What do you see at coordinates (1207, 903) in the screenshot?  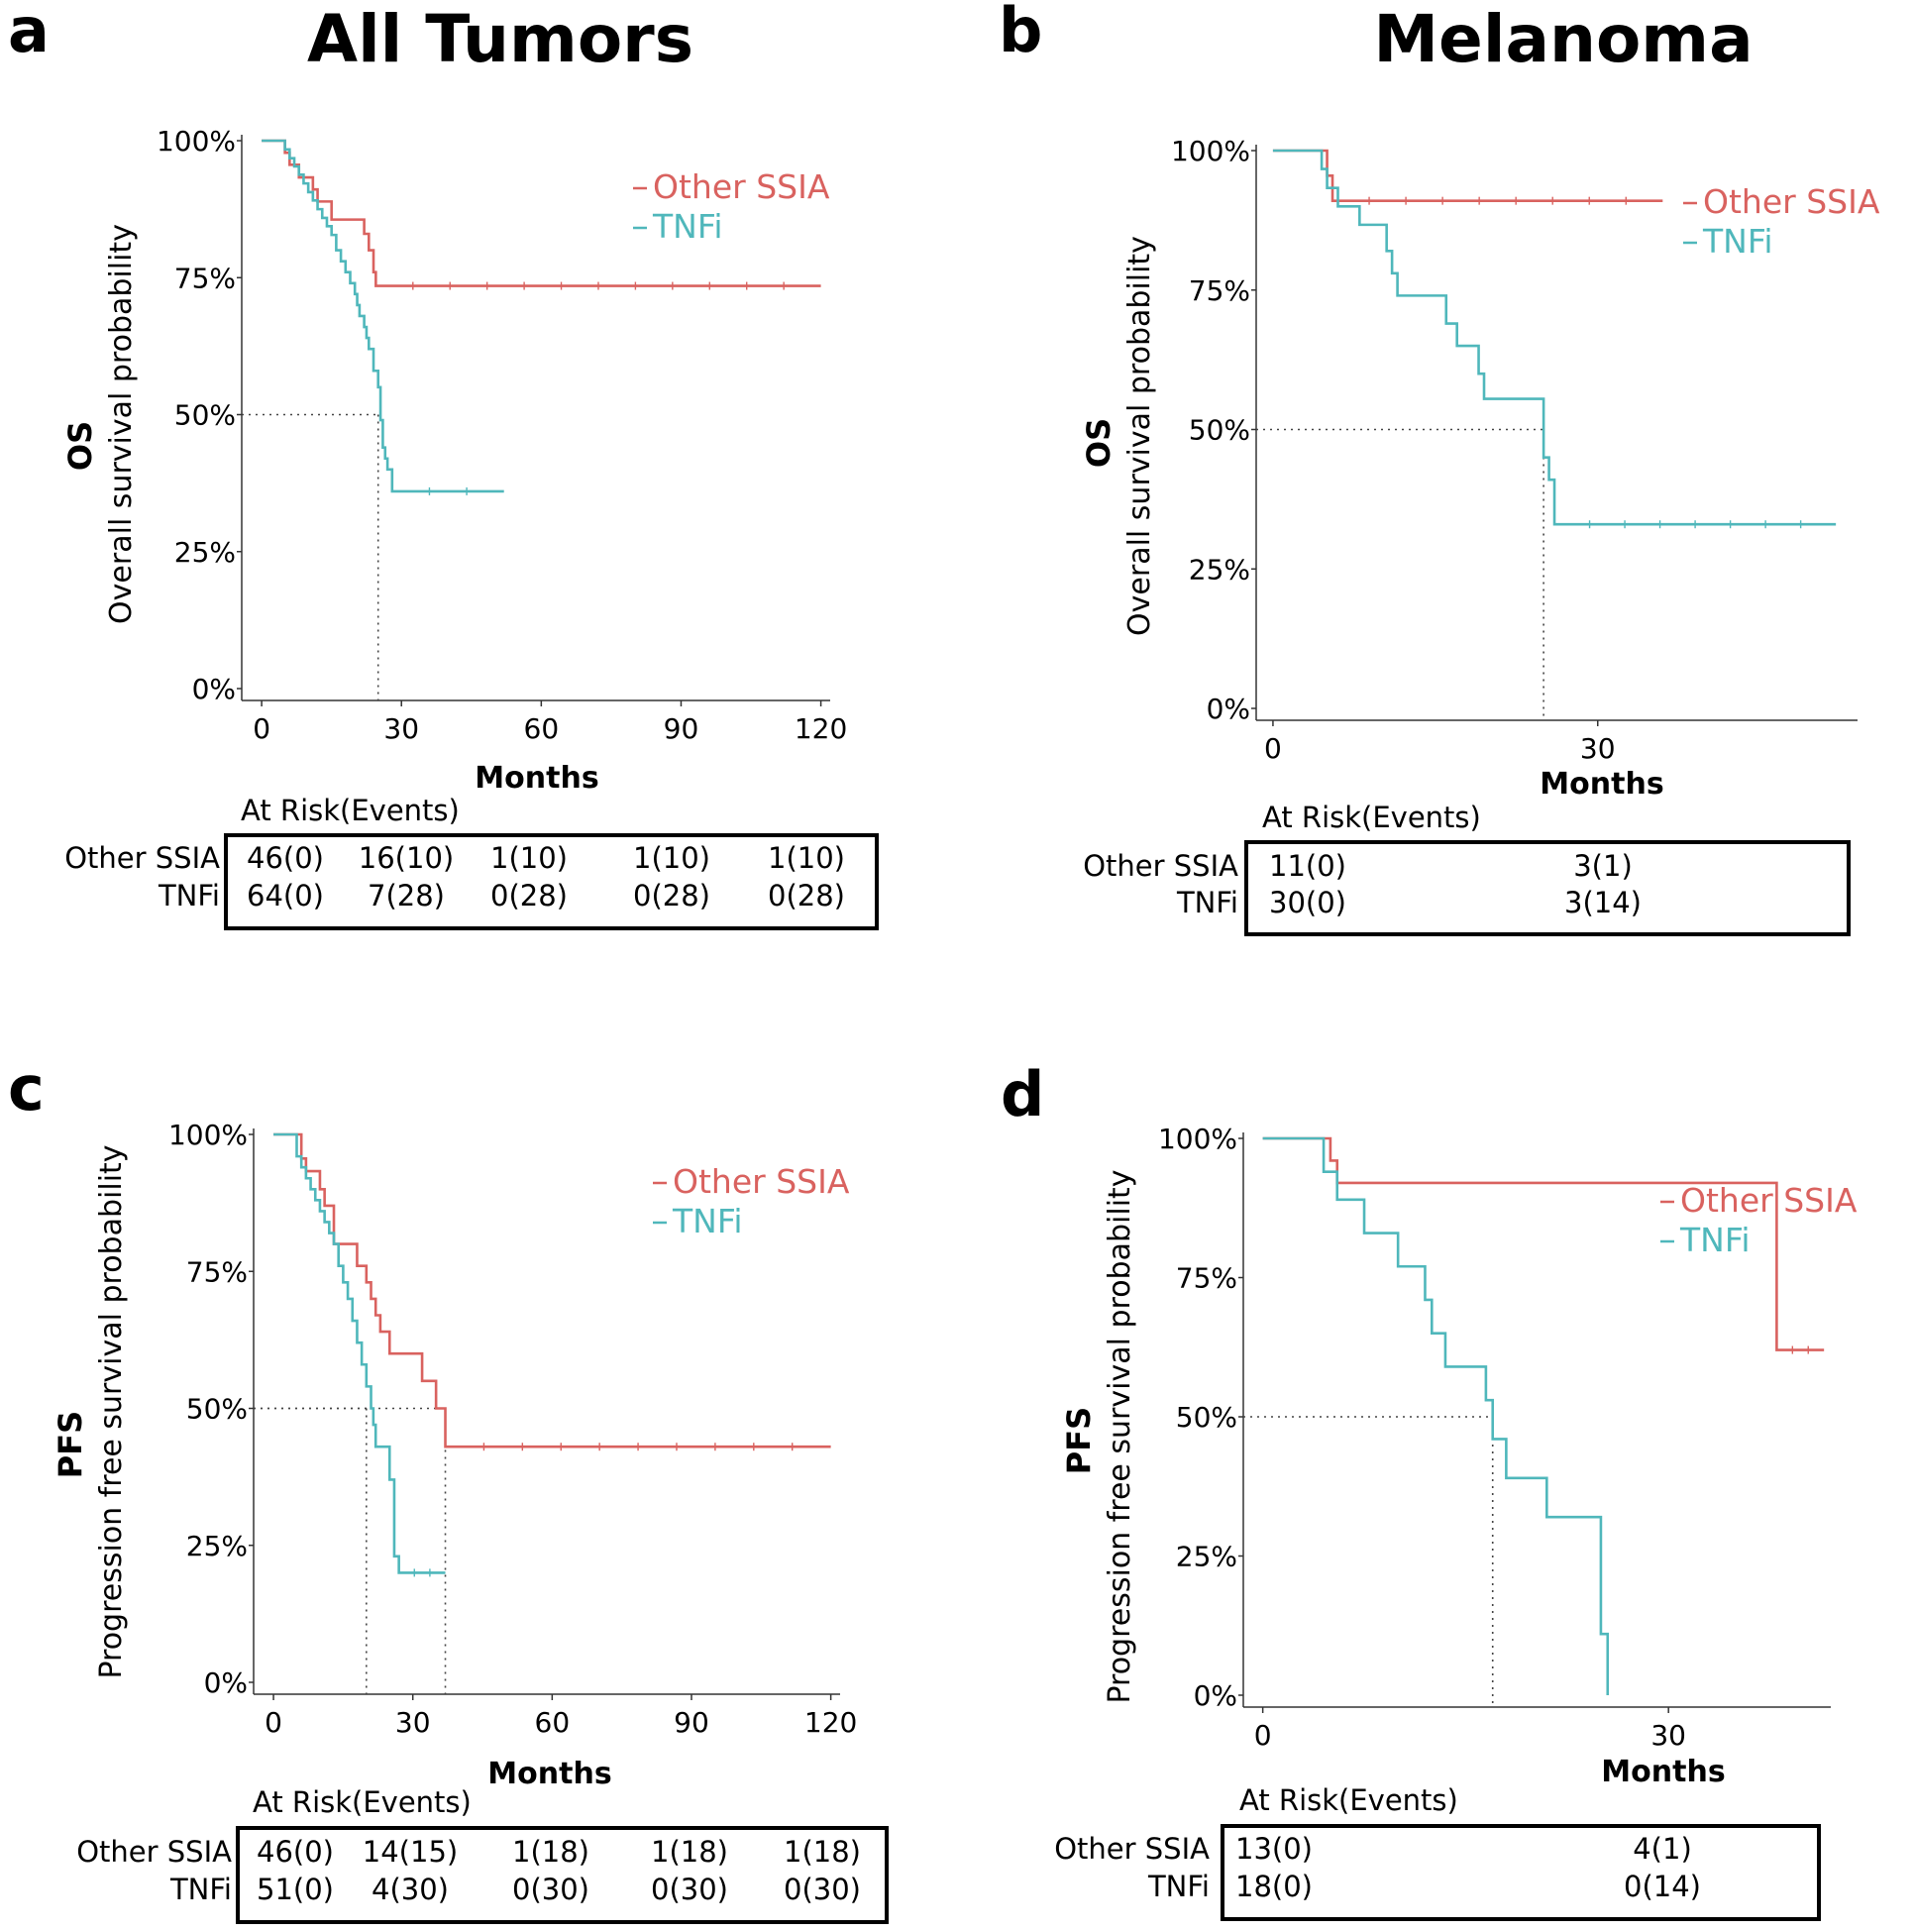 I see `risk-row-label-b: TNFi` at bounding box center [1207, 903].